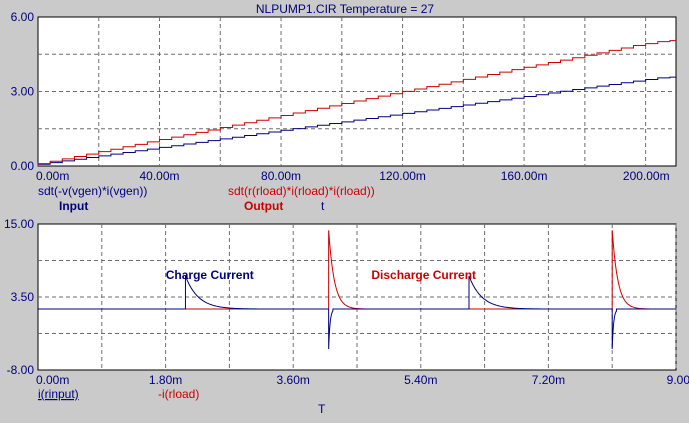  Describe the element at coordinates (23, 17) in the screenshot. I see `top-y-tick-label: 6.00` at that location.